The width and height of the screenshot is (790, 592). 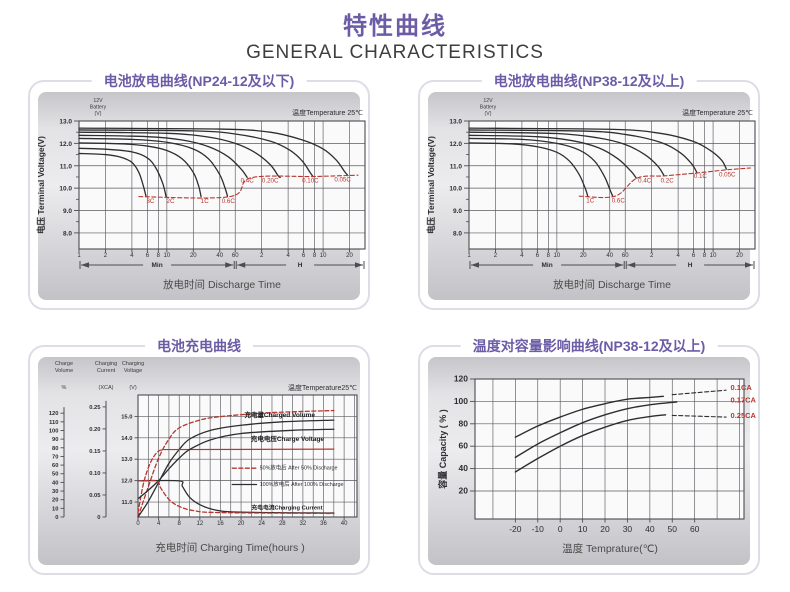 What do you see at coordinates (95, 496) in the screenshot?
I see `svg-text: 0.05` at bounding box center [95, 496].